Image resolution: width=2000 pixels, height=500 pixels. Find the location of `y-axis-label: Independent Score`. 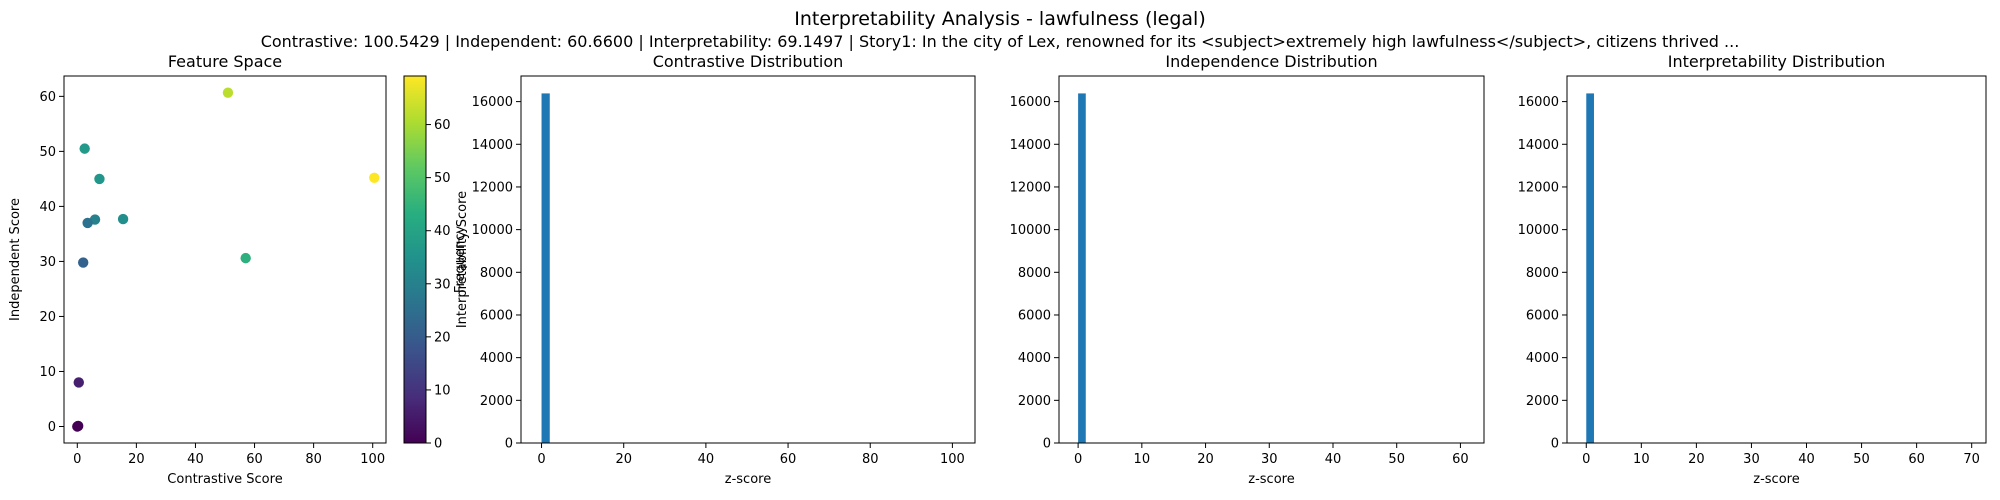

y-axis-label: Independent Score is located at coordinates (15, 259).